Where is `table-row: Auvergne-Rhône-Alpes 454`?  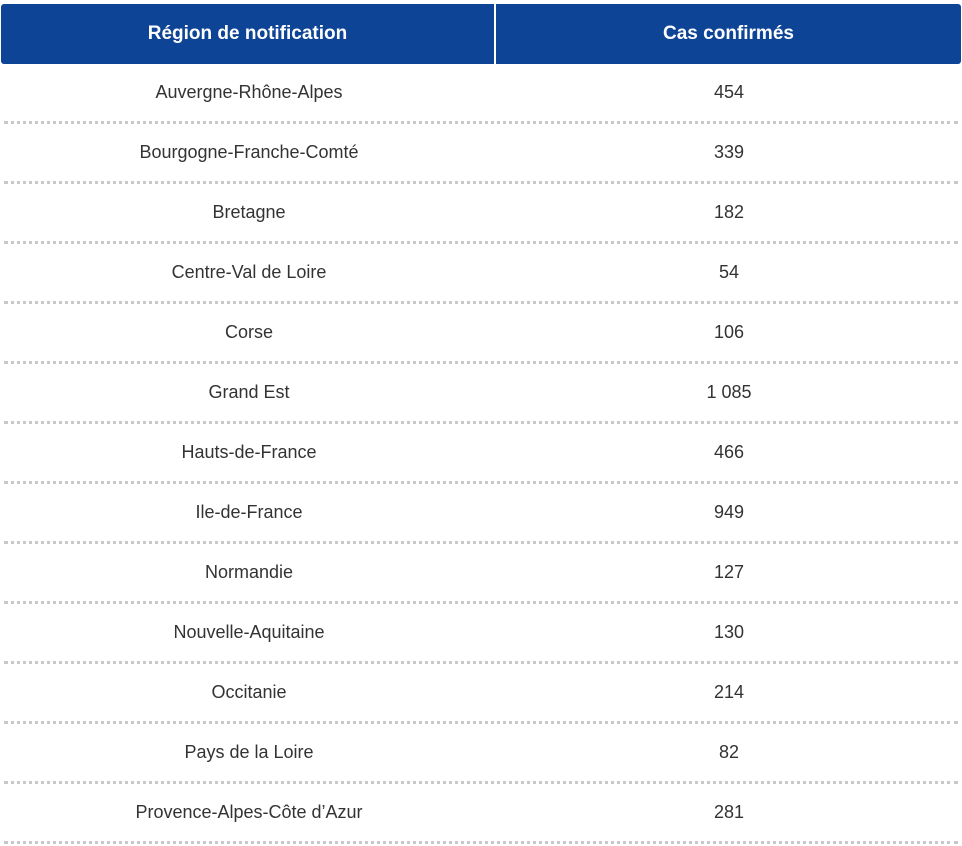 table-row: Auvergne-Rhône-Alpes 454 is located at coordinates (481, 94).